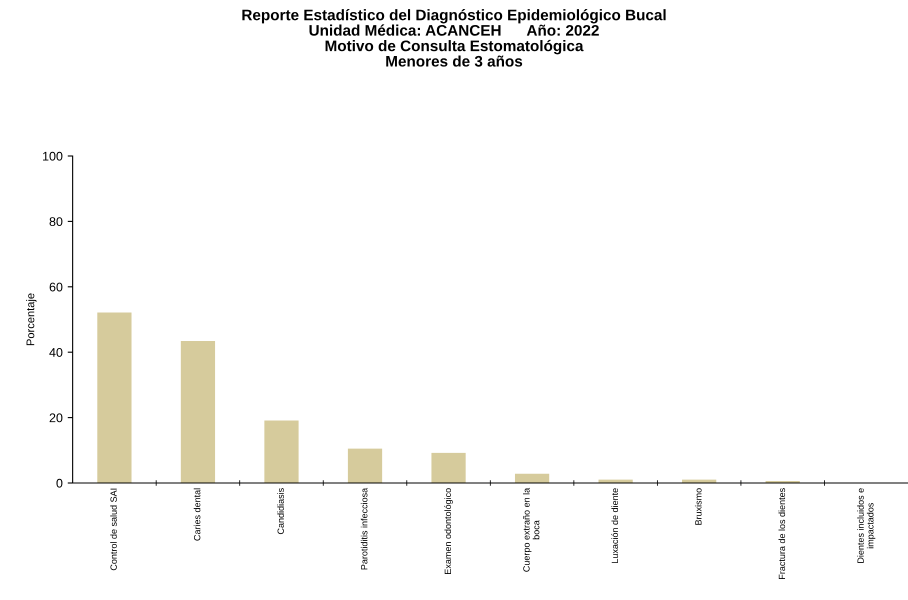  Describe the element at coordinates (866, 525) in the screenshot. I see `x-tick-label: Dientes incluidos e impactados` at that location.